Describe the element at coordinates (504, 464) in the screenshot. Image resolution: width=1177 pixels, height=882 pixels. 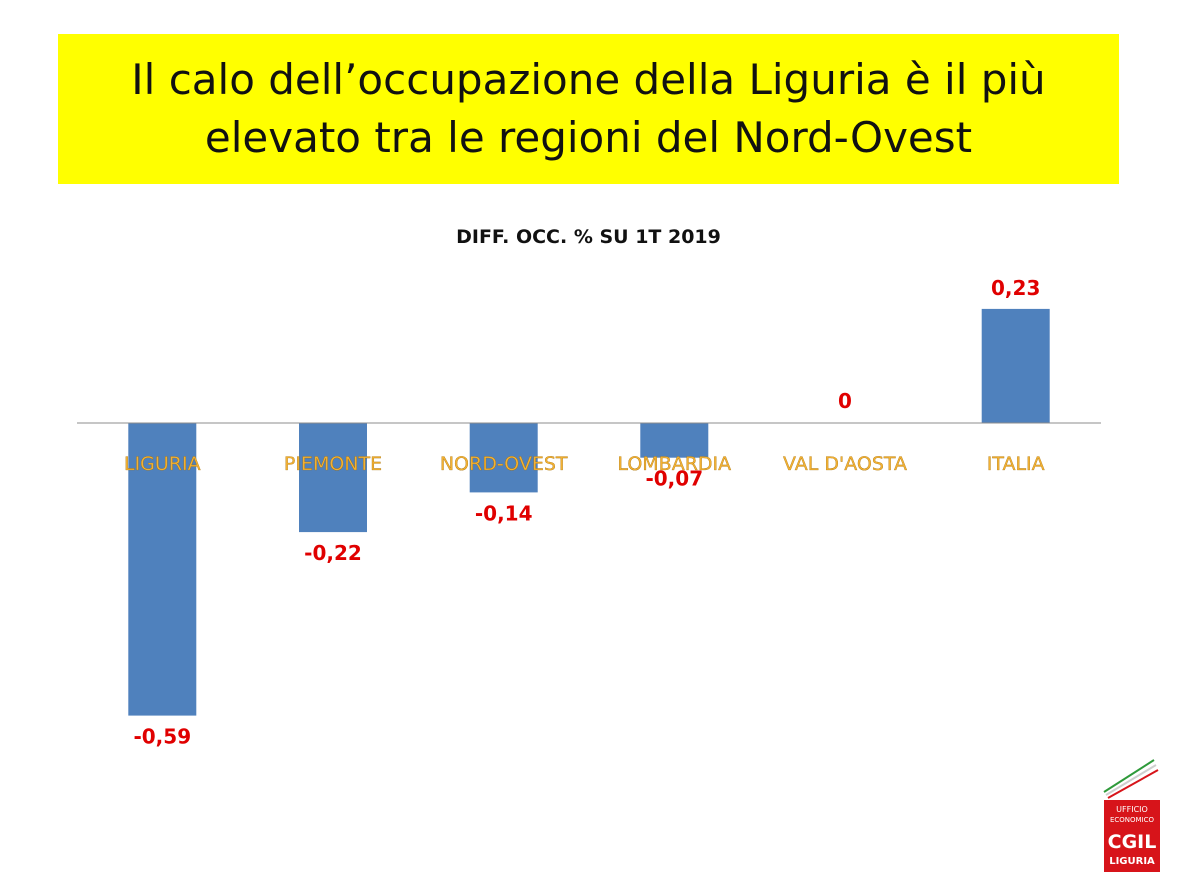
I see `category-label-2: NORD-OVEST` at that location.